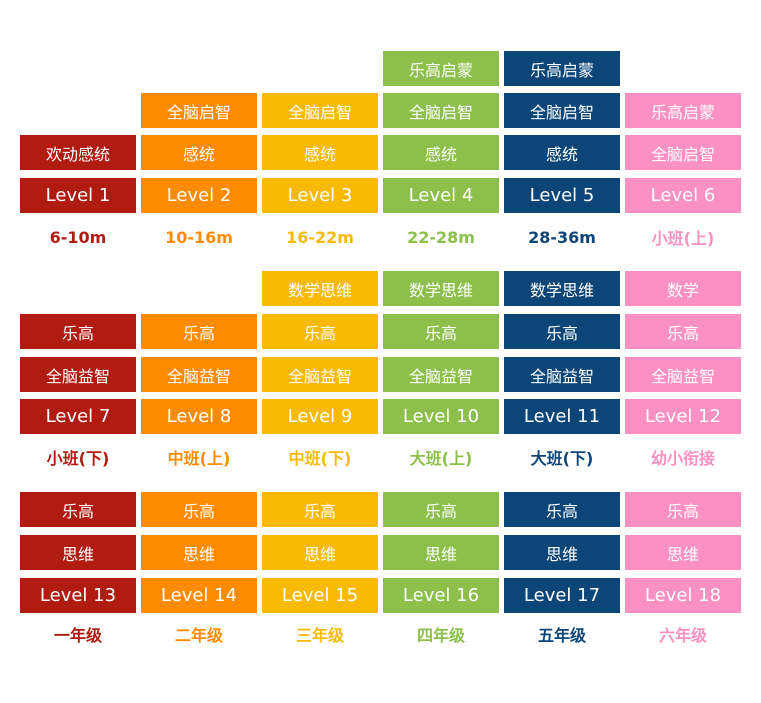 This screenshot has height=703, width=761. Describe the element at coordinates (683, 288) in the screenshot. I see `tag-cell: 数学` at that location.